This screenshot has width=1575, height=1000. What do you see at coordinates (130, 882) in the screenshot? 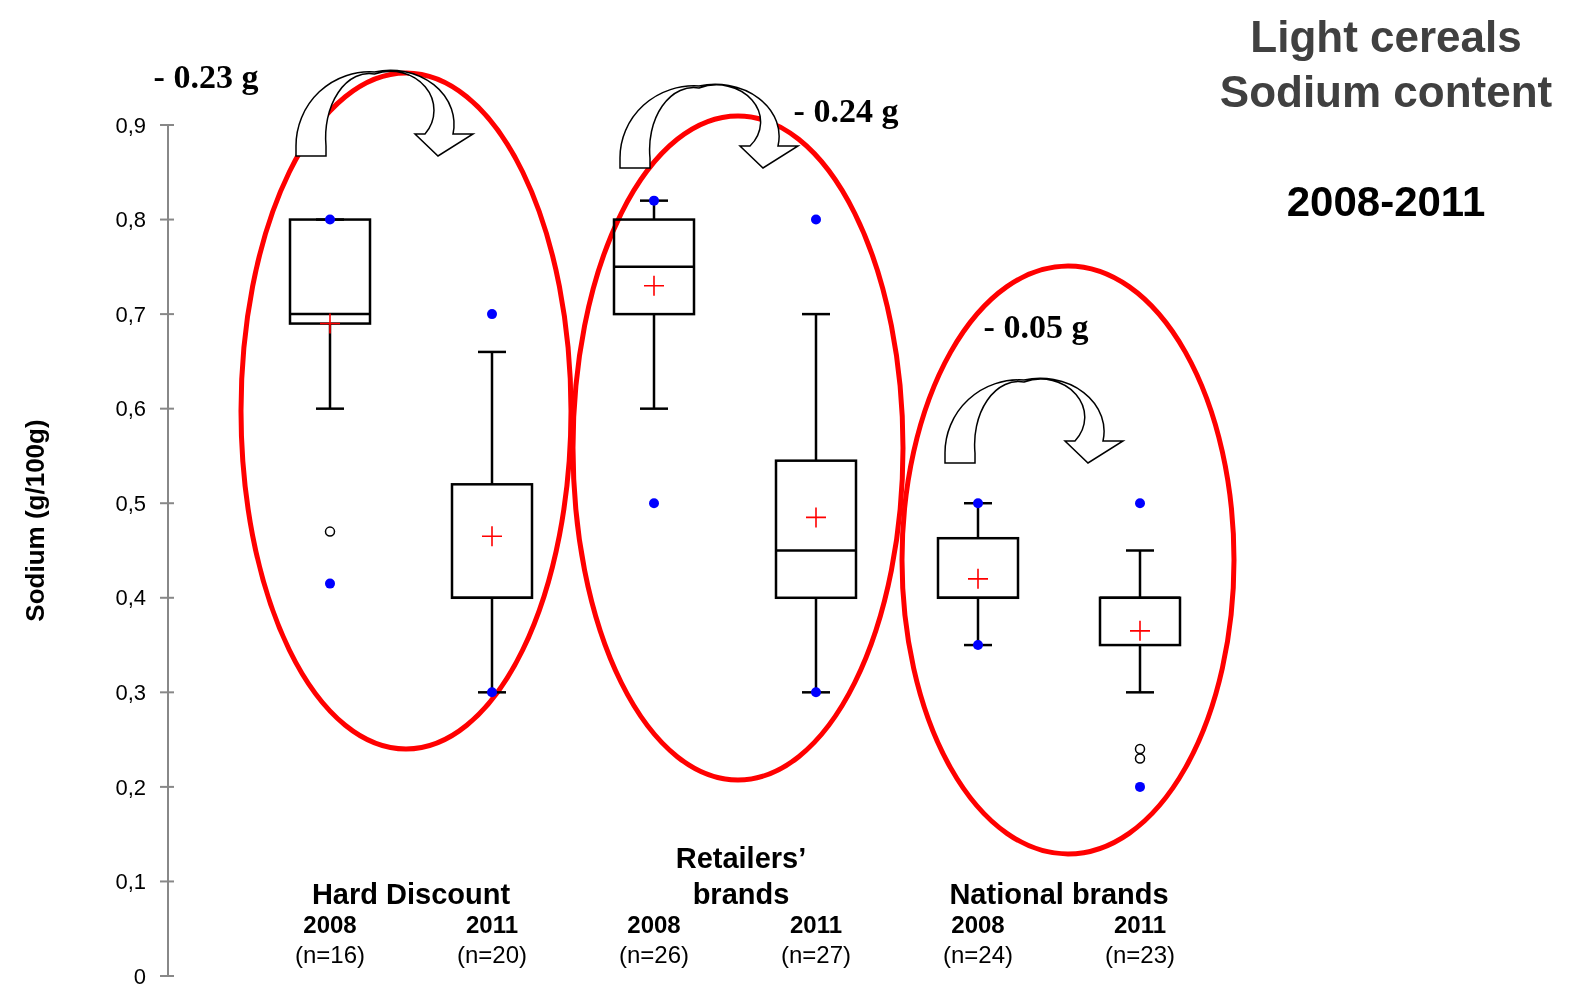
I see `y-tick-label: 0,1` at bounding box center [130, 882].